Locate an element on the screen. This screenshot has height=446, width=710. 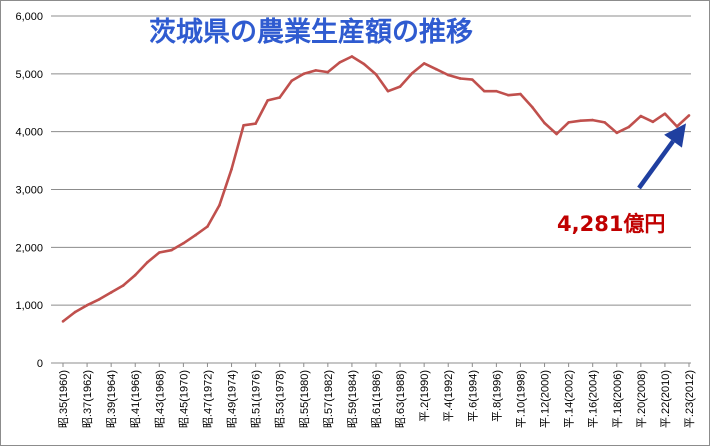
x-tick-label: 昭.35(1960) is located at coordinates (63, 399).